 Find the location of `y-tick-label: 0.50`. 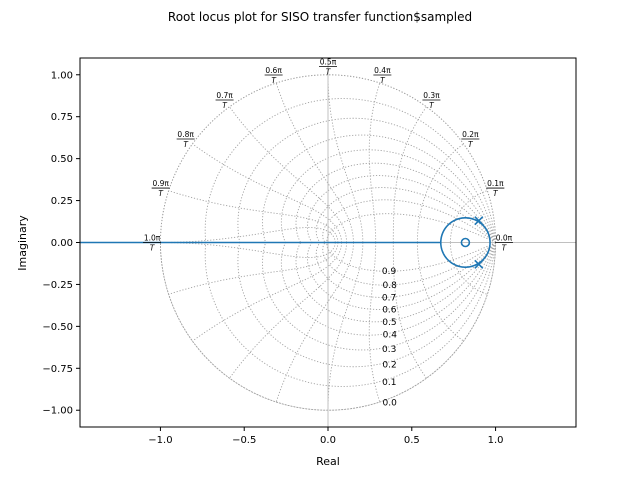

y-tick-label: 0.50 is located at coordinates (62, 159).